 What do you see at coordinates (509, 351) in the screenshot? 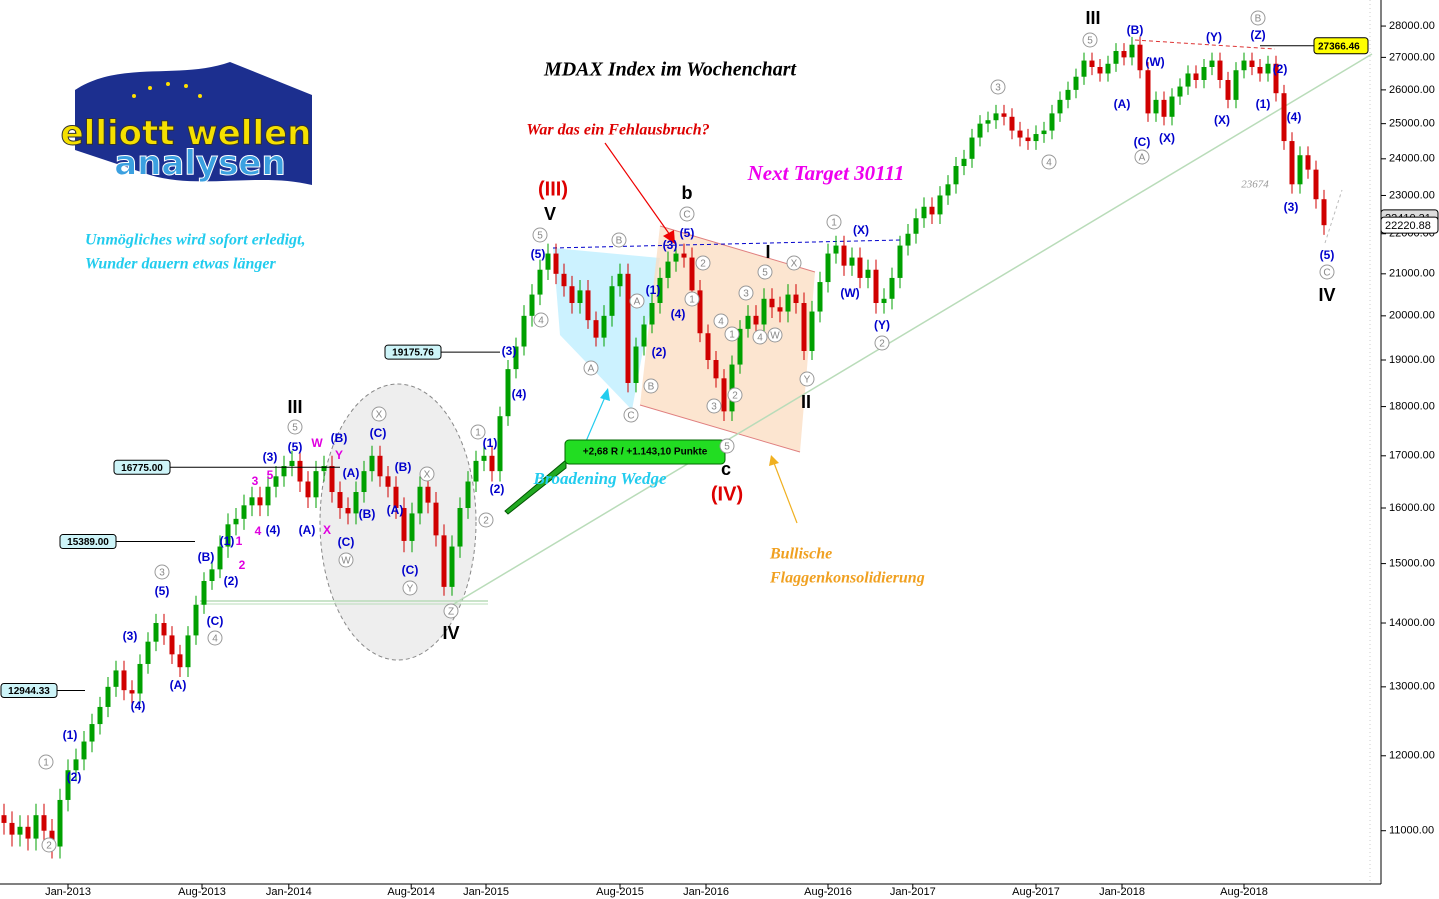
I see `wave-label: (3)` at bounding box center [509, 351].